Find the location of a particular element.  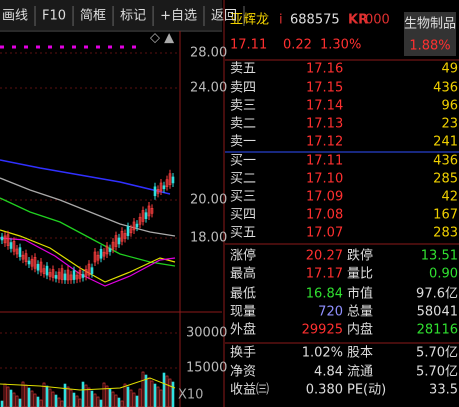

stat-value: 4.84 is located at coordinates (328, 372).